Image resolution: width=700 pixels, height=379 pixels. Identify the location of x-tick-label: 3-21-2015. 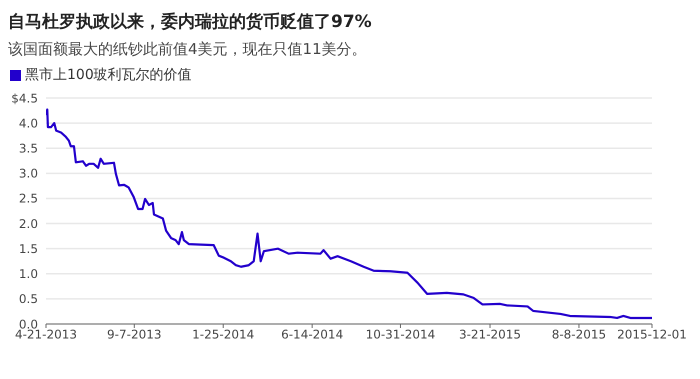
(490, 335).